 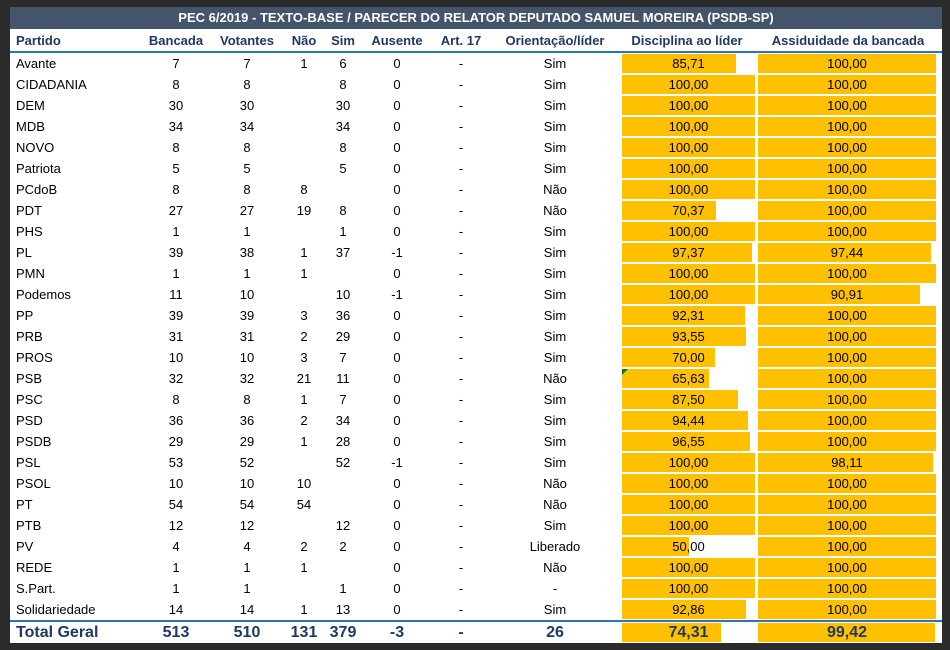 What do you see at coordinates (247, 40) in the screenshot?
I see `header-votantes: Votantes` at bounding box center [247, 40].